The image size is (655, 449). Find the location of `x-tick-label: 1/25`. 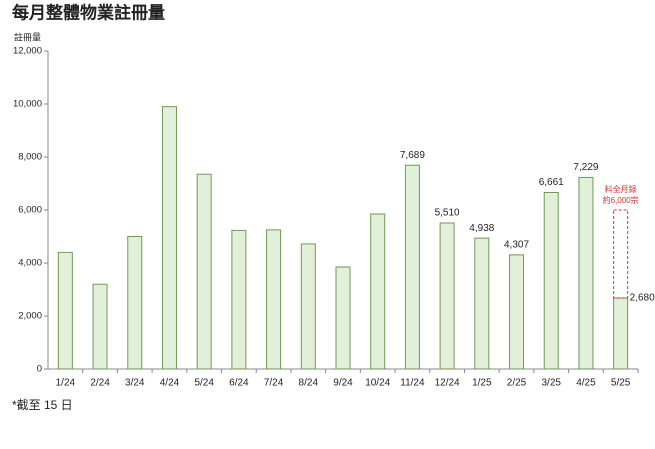

x-tick-label: 1/25 is located at coordinates (482, 383).